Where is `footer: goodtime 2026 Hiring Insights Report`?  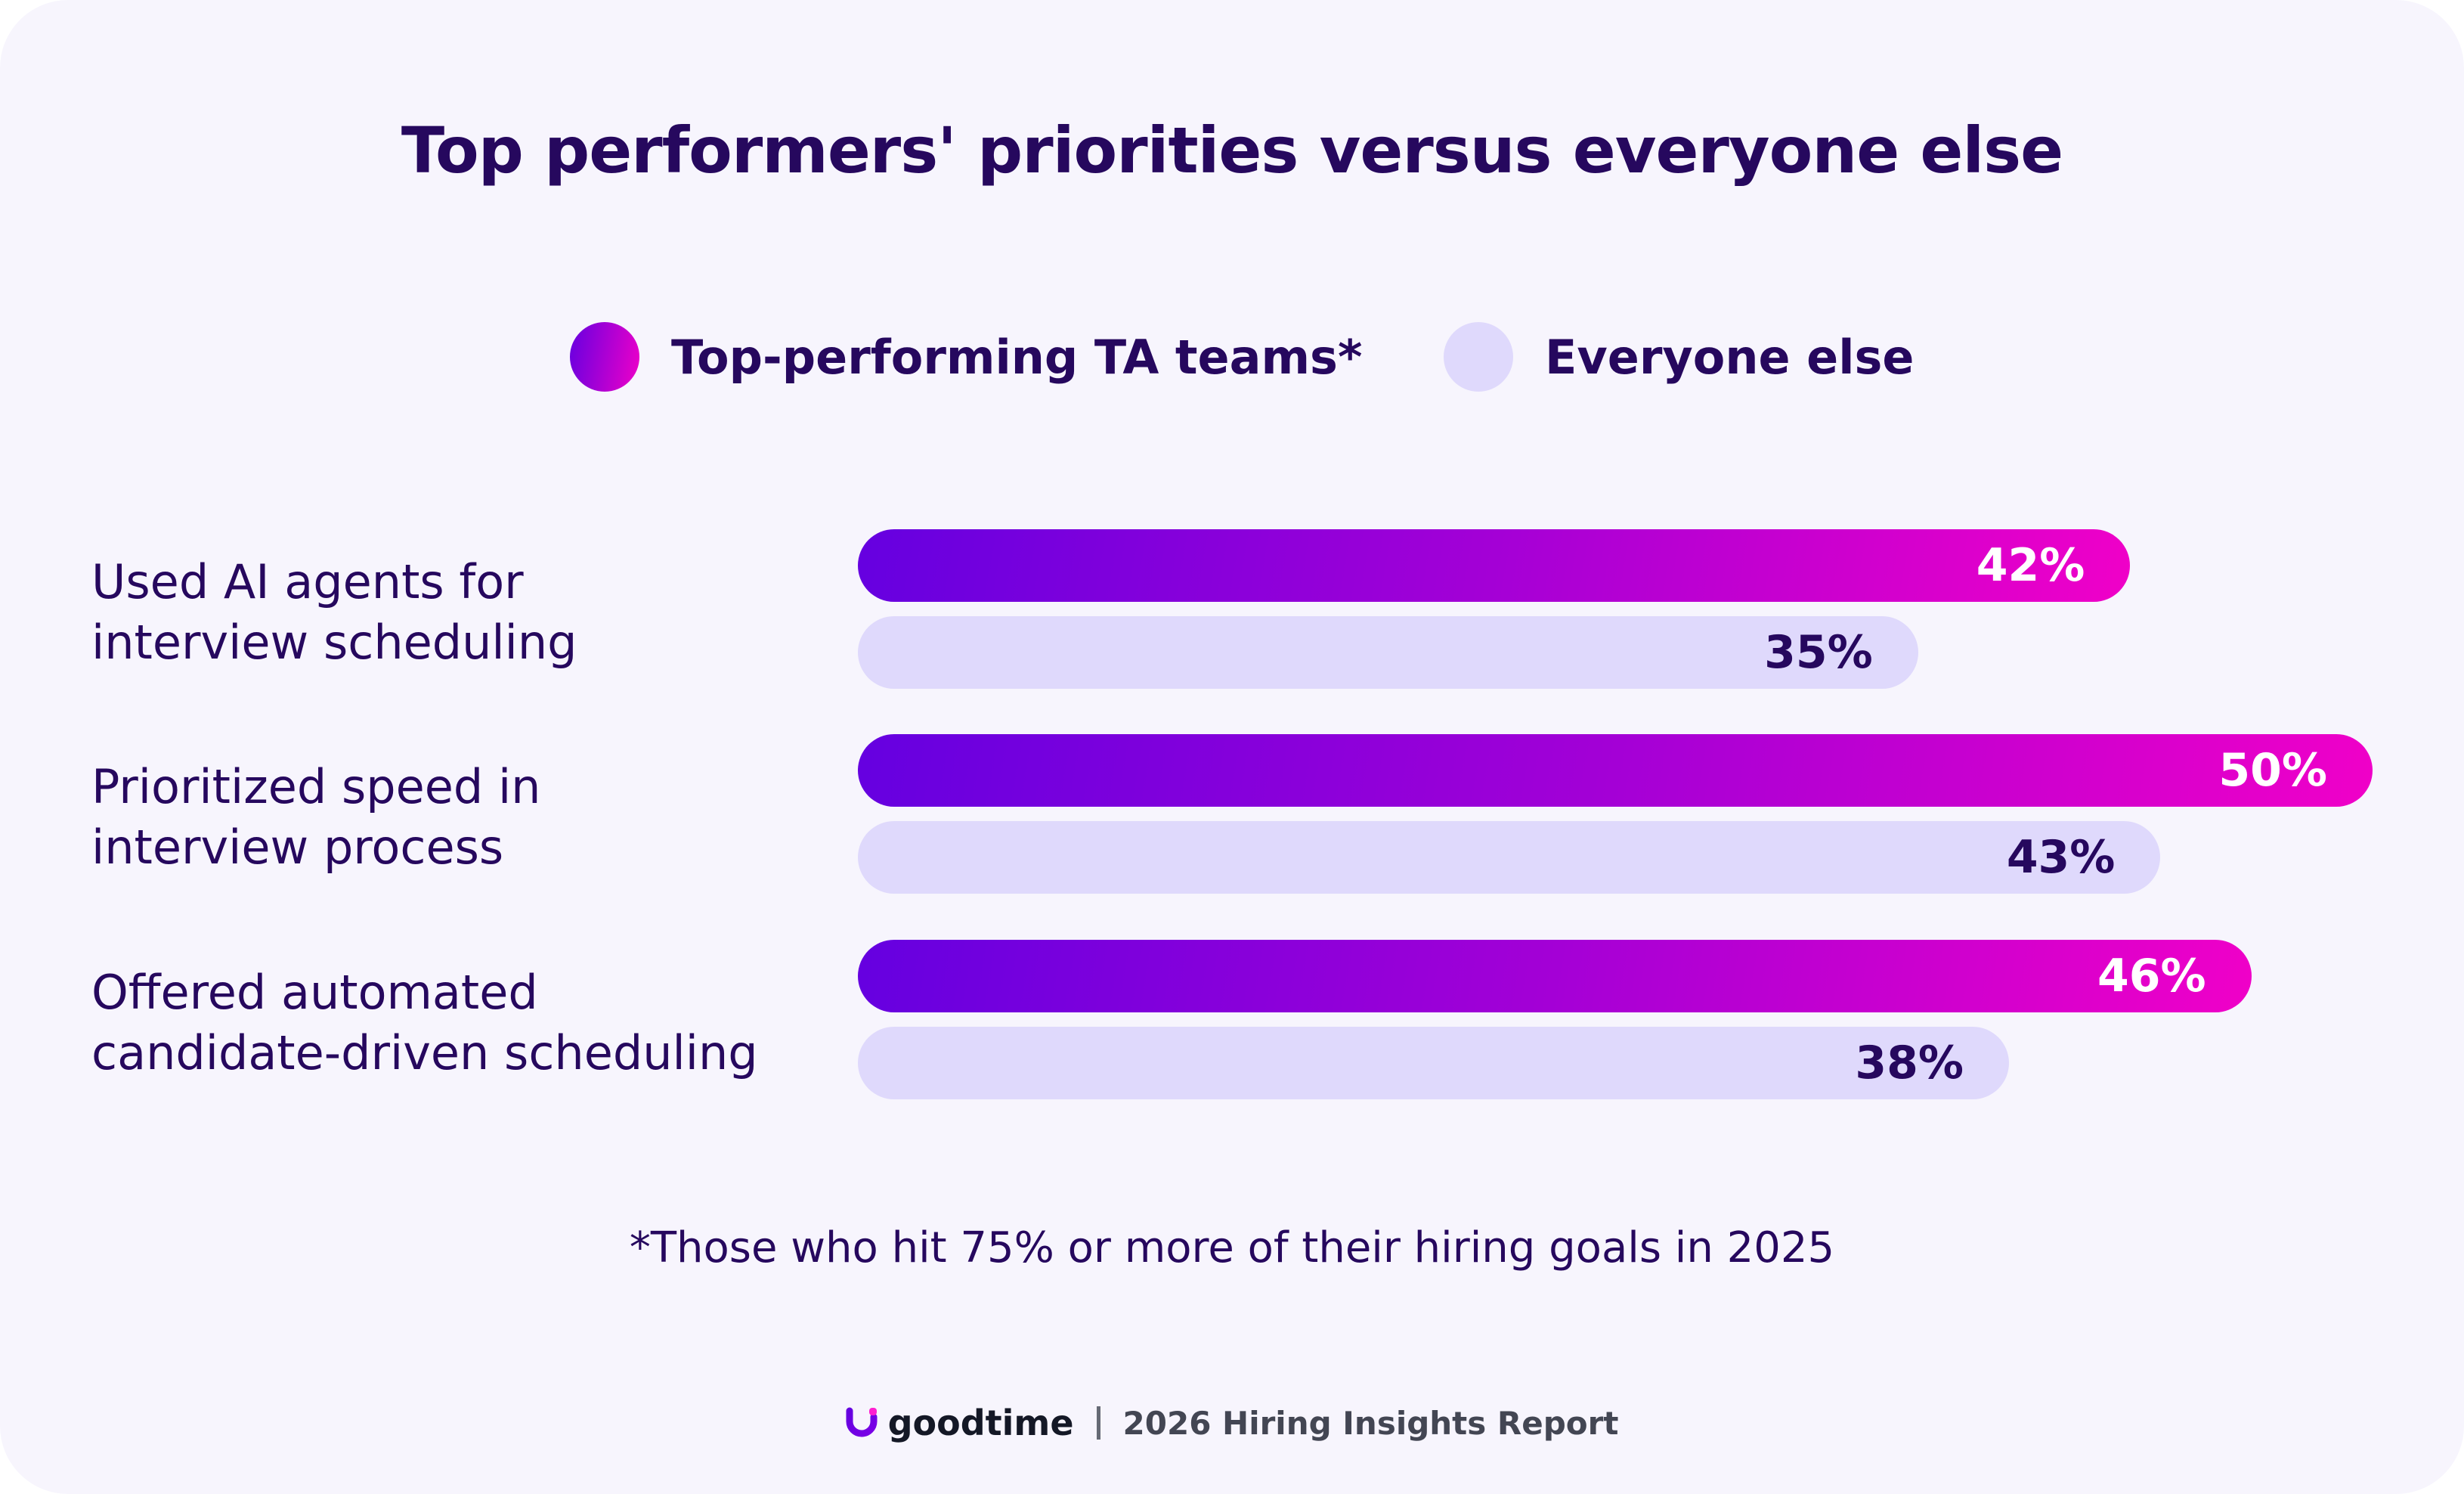
footer: goodtime 2026 Hiring Insights Report is located at coordinates (1232, 1423).